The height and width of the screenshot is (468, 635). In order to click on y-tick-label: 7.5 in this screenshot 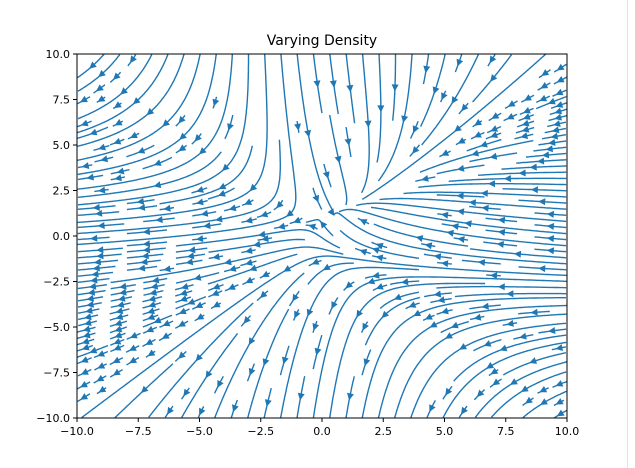, I will do `click(62, 100)`.